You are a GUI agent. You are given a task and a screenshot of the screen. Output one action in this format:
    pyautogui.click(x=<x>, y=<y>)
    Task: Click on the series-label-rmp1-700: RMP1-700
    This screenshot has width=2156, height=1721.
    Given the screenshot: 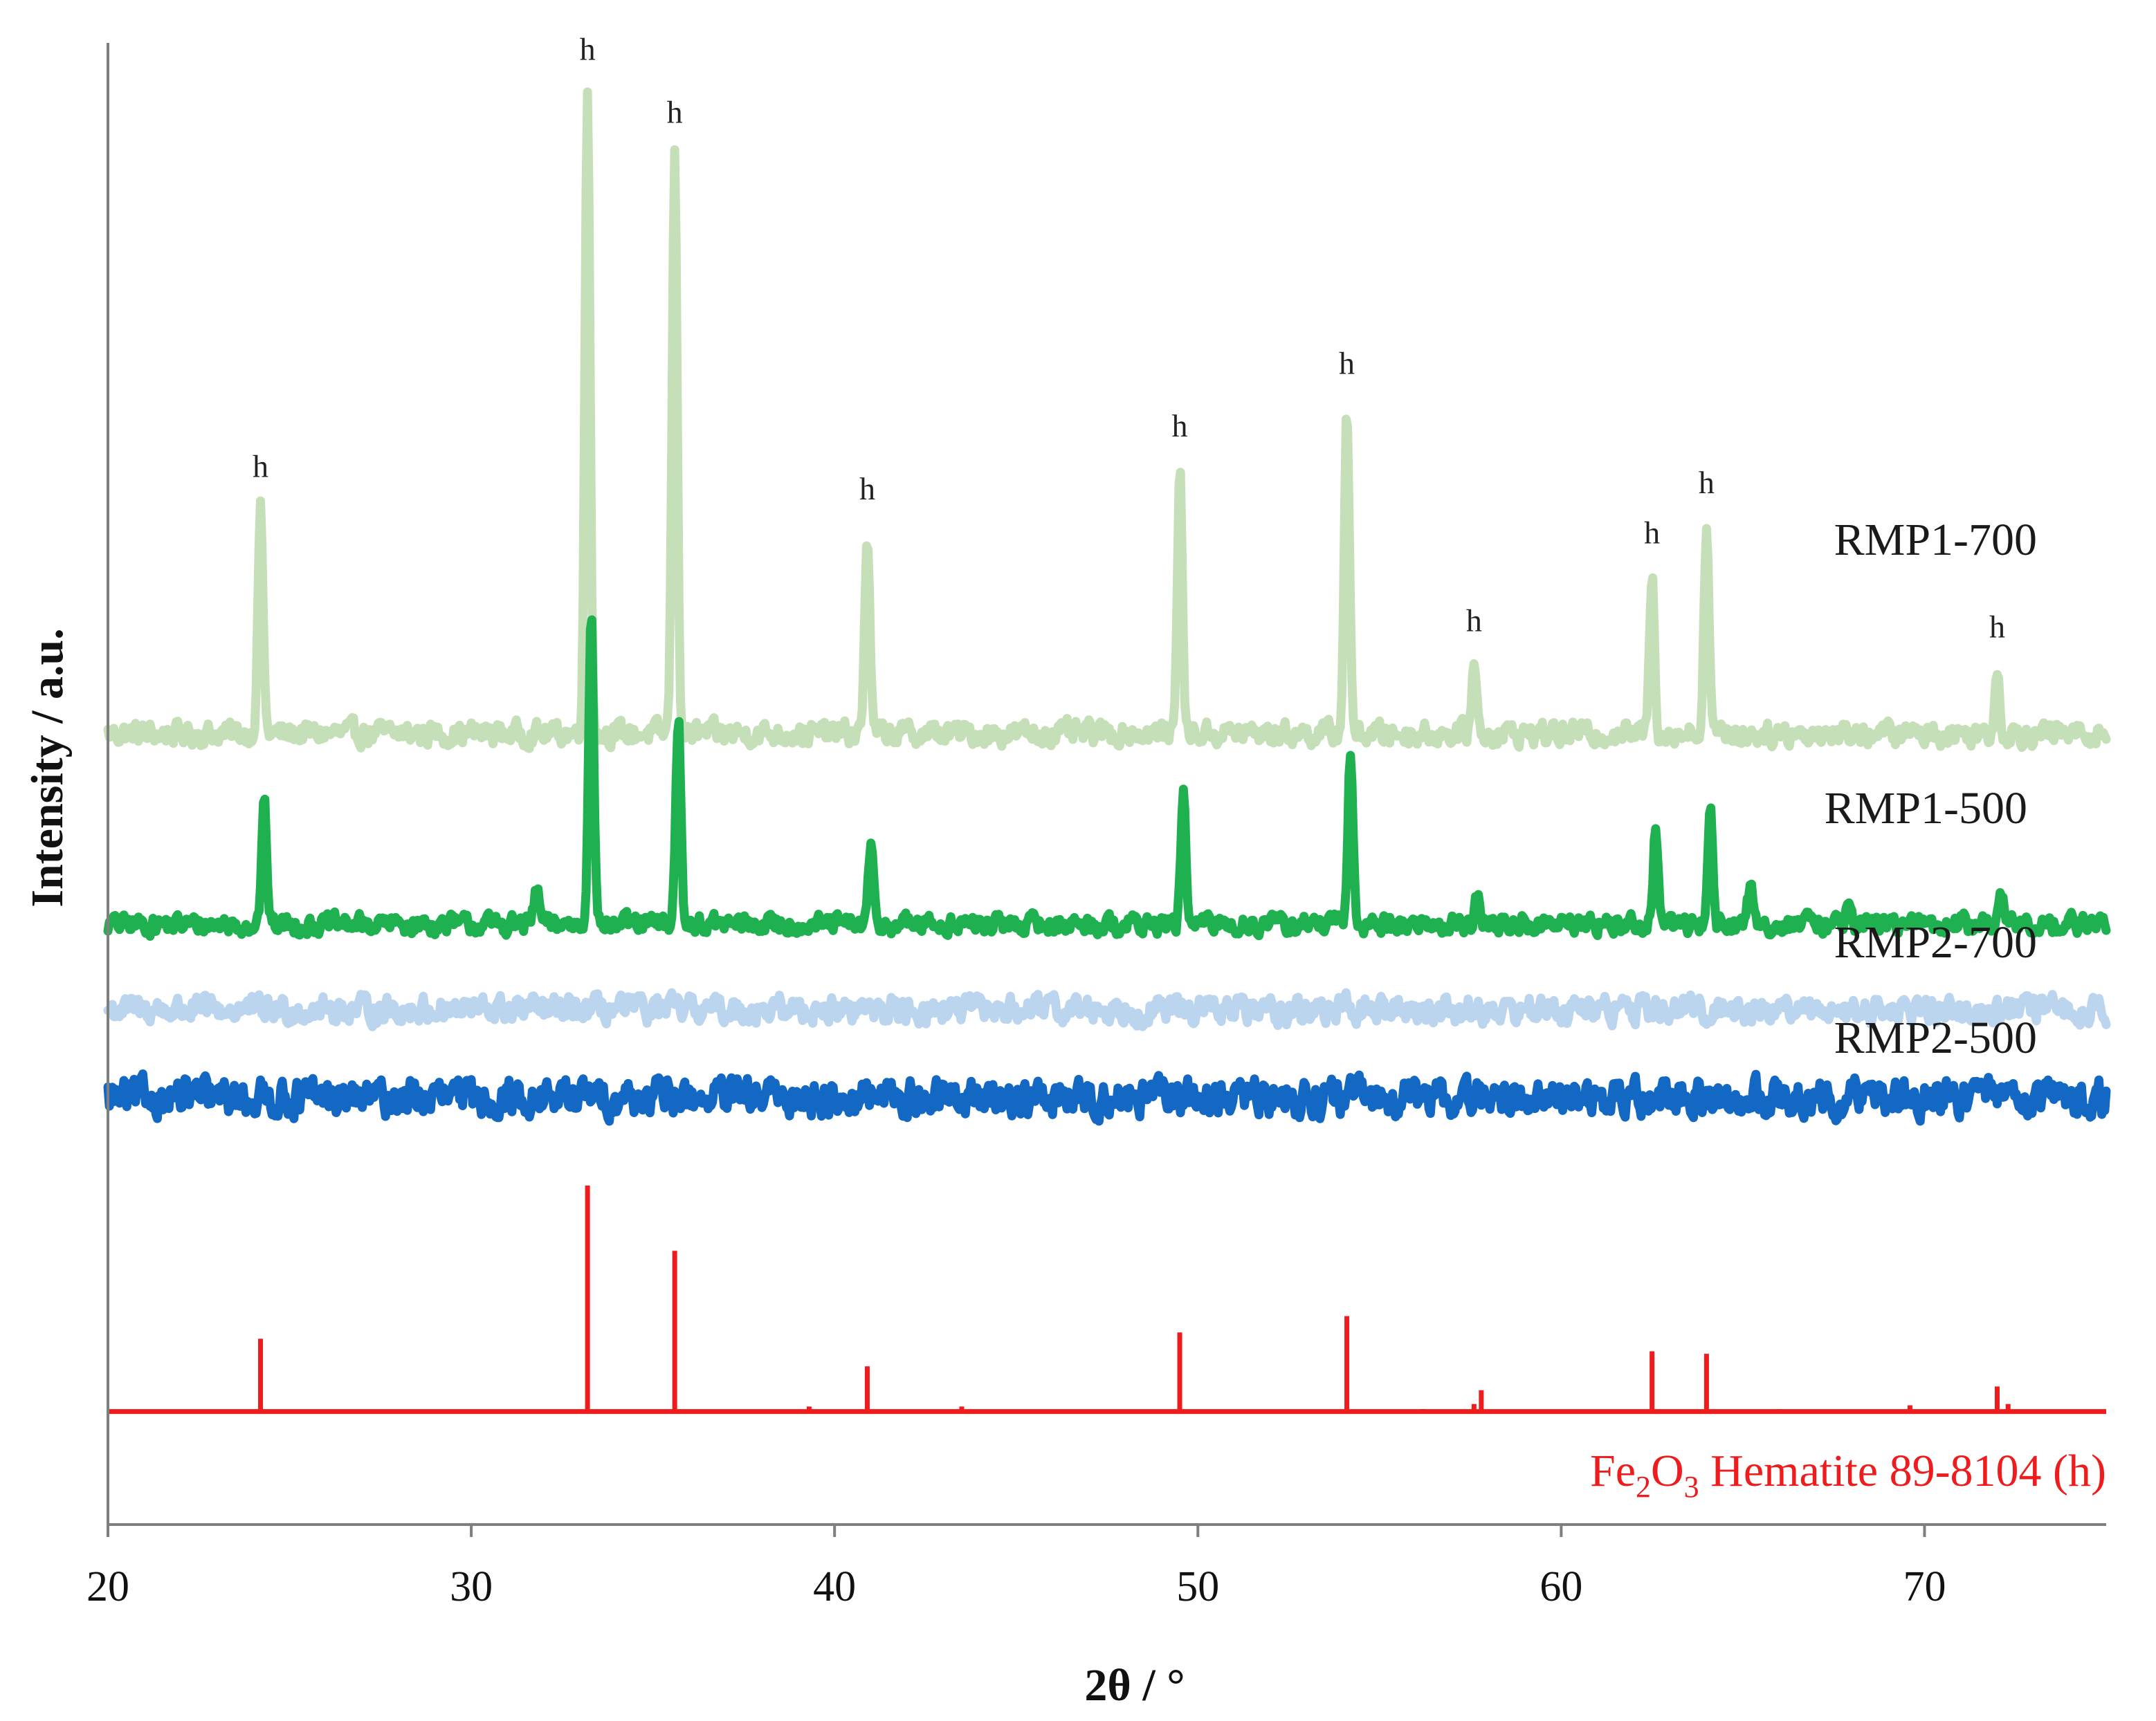 What is the action you would take?
    pyautogui.click(x=1936, y=540)
    